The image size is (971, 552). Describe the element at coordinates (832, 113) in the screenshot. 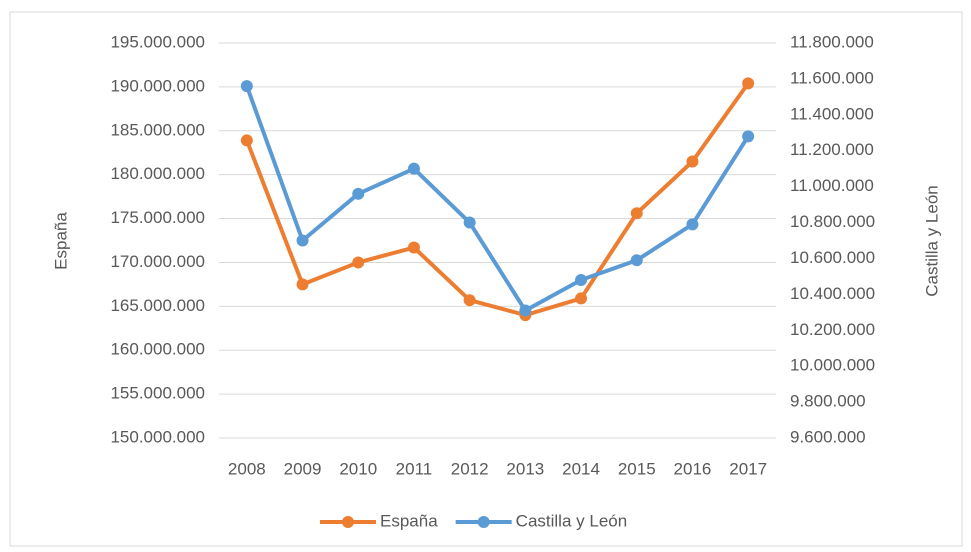

I see `y2-tick-label: 11.400.000` at that location.